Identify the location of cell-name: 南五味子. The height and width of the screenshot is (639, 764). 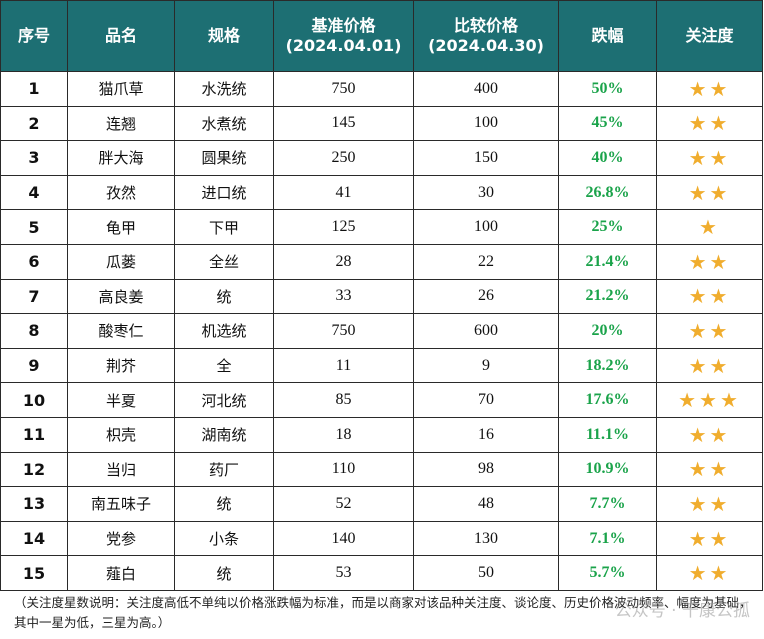
(121, 504).